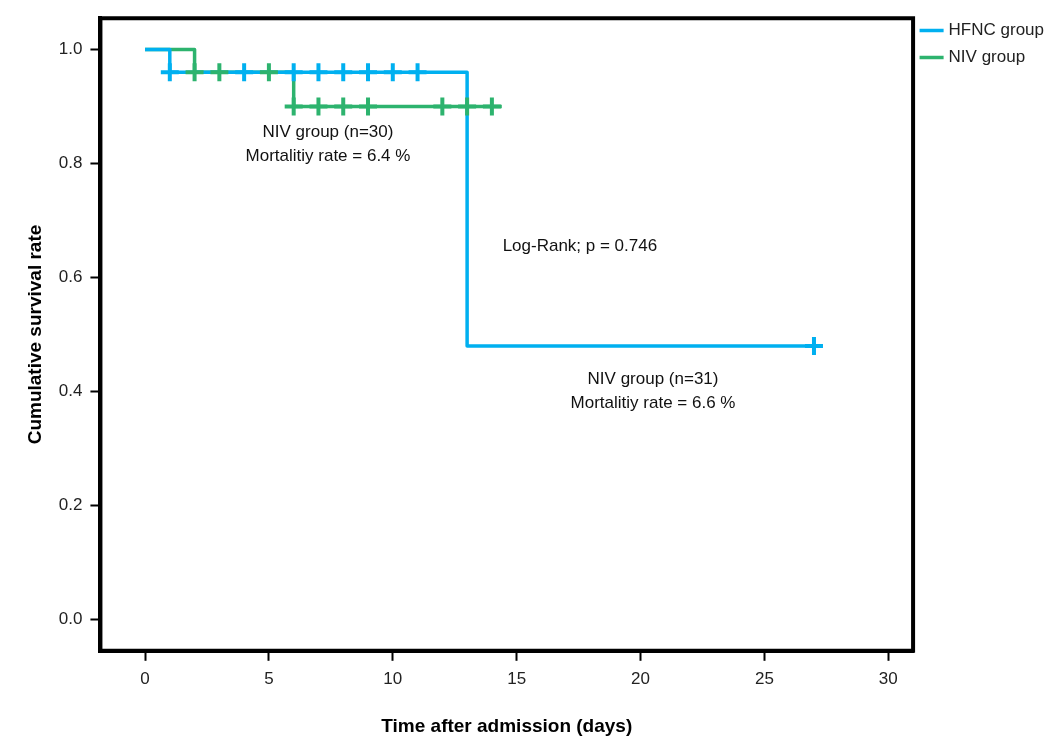 This screenshot has height=746, width=1054. What do you see at coordinates (328, 144) in the screenshot?
I see `annotation: NIV group (n=30) Mortalitiy rate = 6.4 %` at bounding box center [328, 144].